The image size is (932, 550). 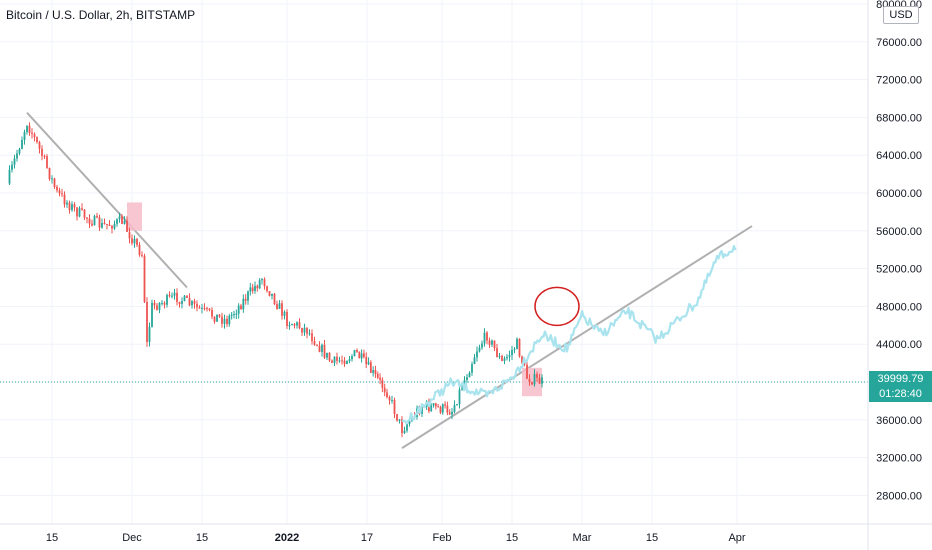 What do you see at coordinates (557, 306) in the screenshot?
I see `annotation-circle` at bounding box center [557, 306].